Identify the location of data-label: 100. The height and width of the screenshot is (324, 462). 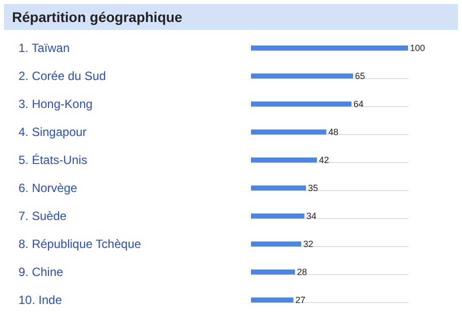
(418, 48).